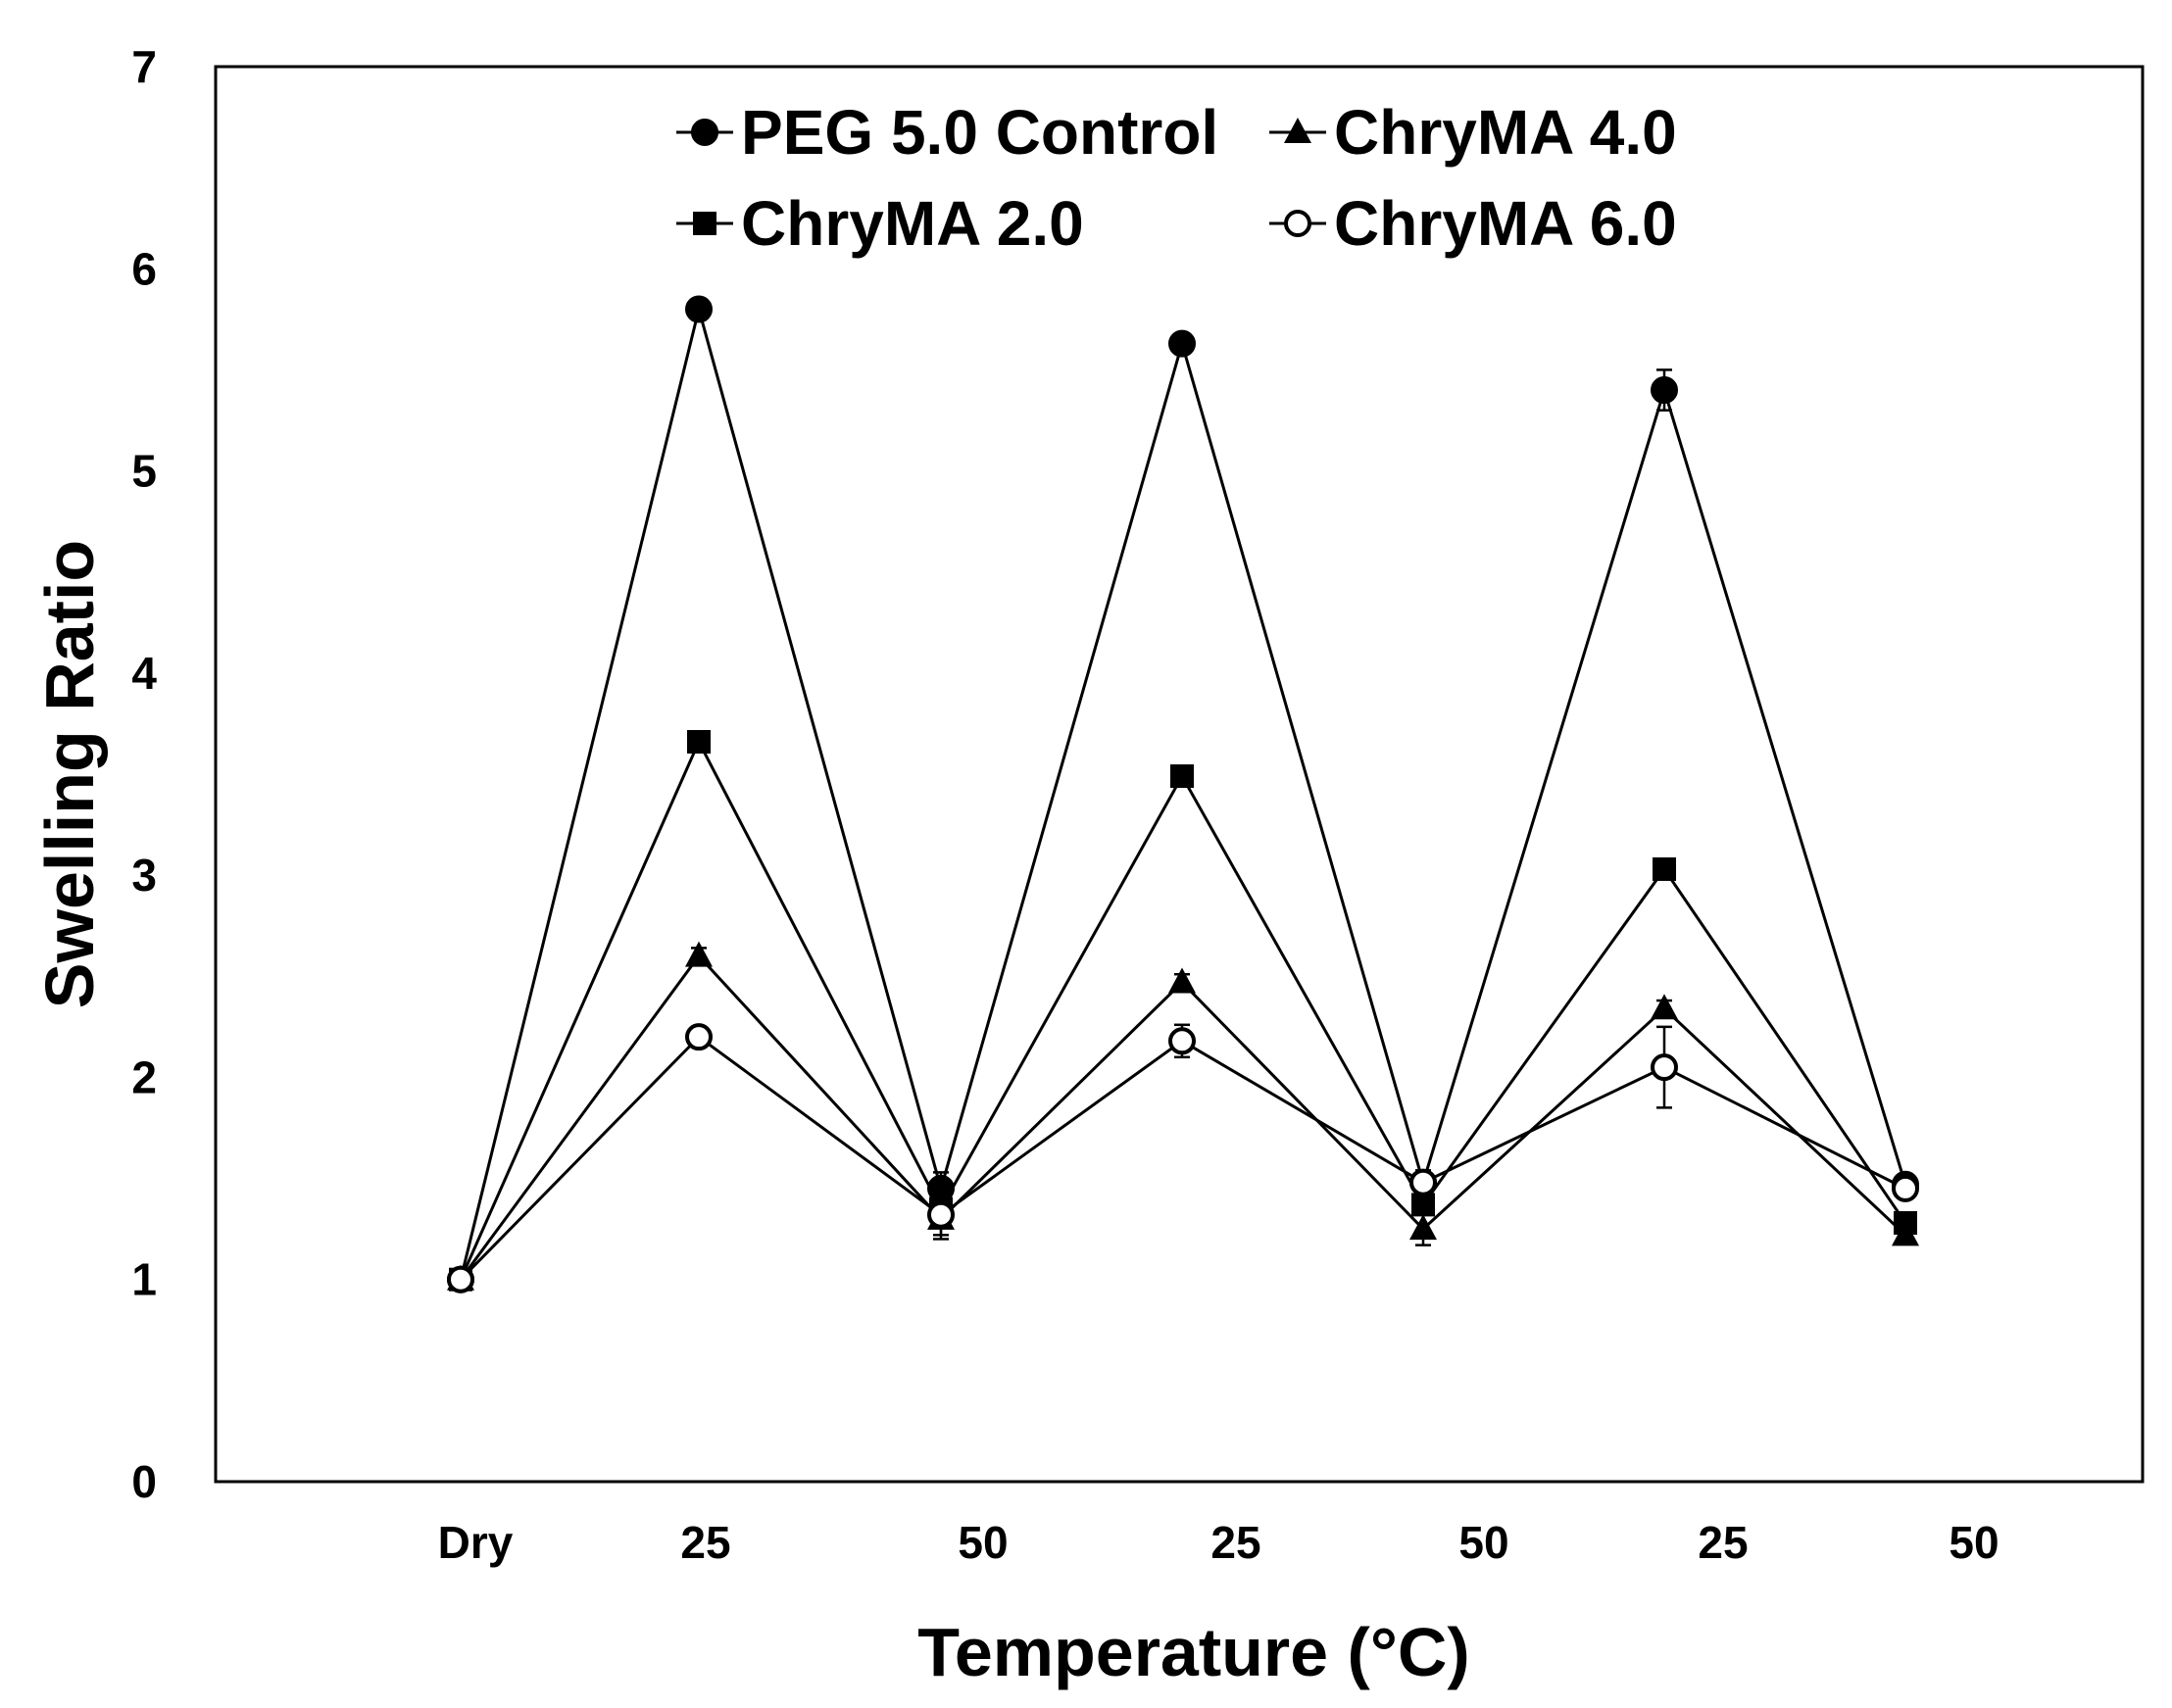  I want to click on legend-label: PEG 5.0 Control, so click(980, 132).